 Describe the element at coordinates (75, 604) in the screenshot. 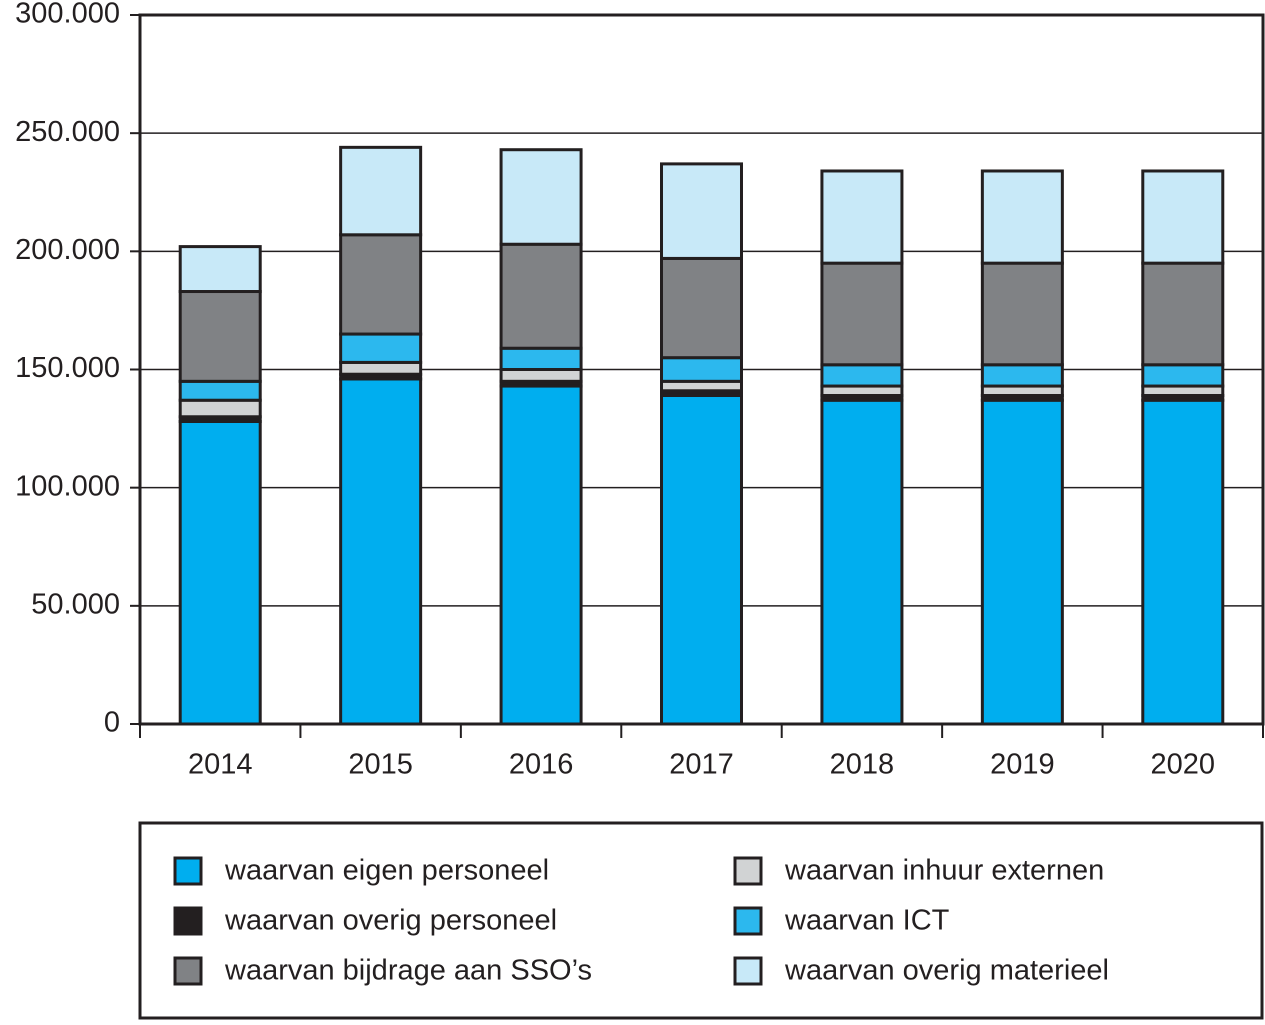

I see `y-tick-label: 50.000` at that location.